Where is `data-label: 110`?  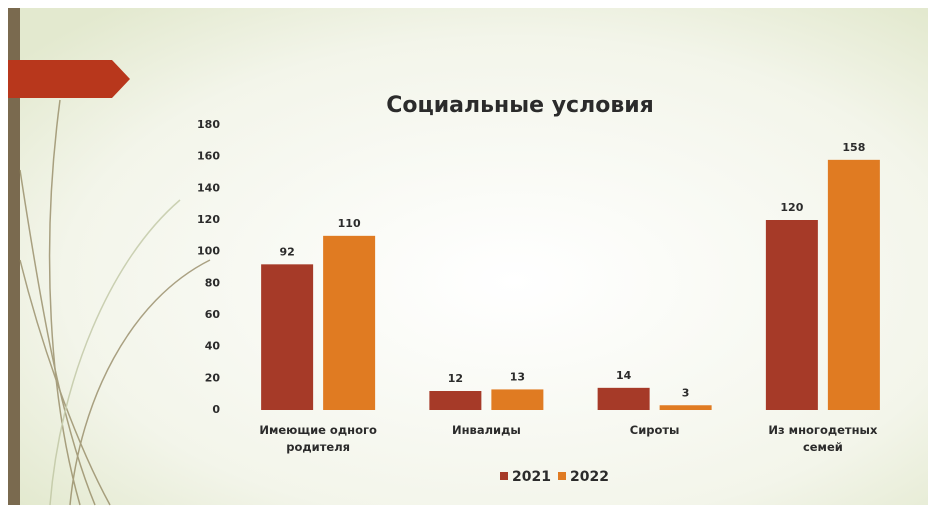
data-label: 110 is located at coordinates (349, 223).